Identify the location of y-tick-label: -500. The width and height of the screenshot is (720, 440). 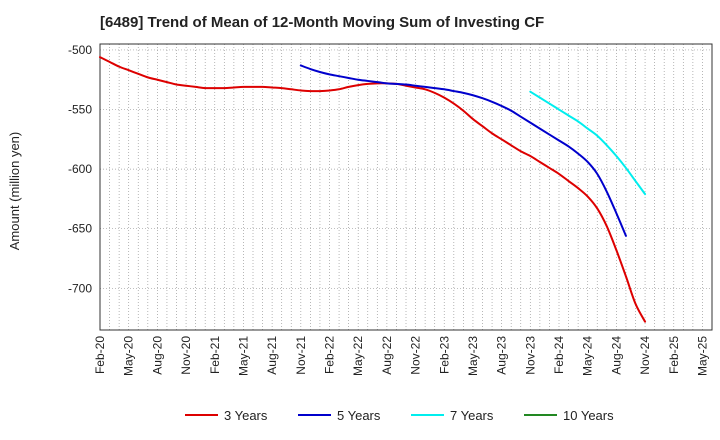
(80, 50).